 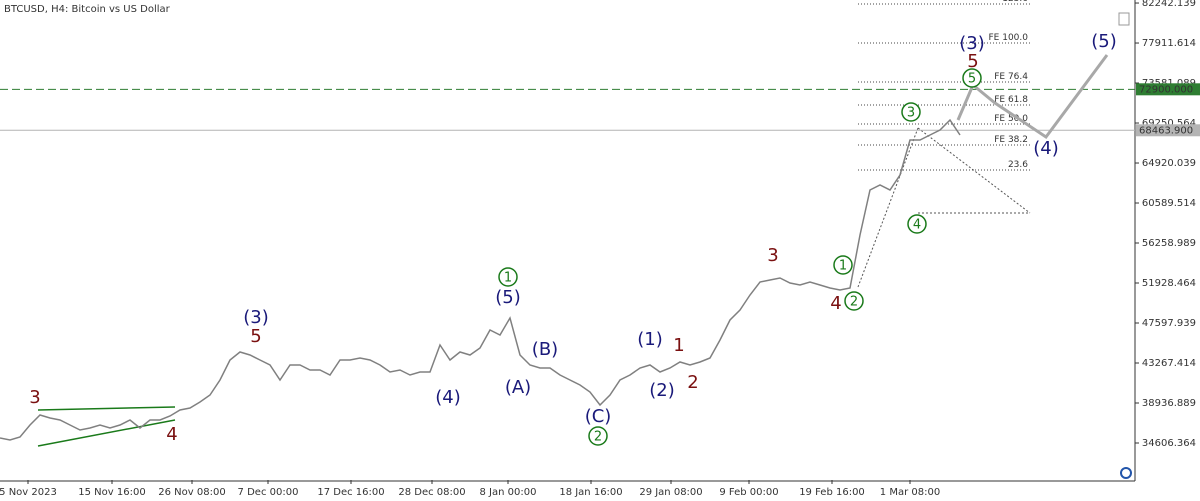 What do you see at coordinates (1126, 473) in the screenshot?
I see `settings-icon` at bounding box center [1126, 473].